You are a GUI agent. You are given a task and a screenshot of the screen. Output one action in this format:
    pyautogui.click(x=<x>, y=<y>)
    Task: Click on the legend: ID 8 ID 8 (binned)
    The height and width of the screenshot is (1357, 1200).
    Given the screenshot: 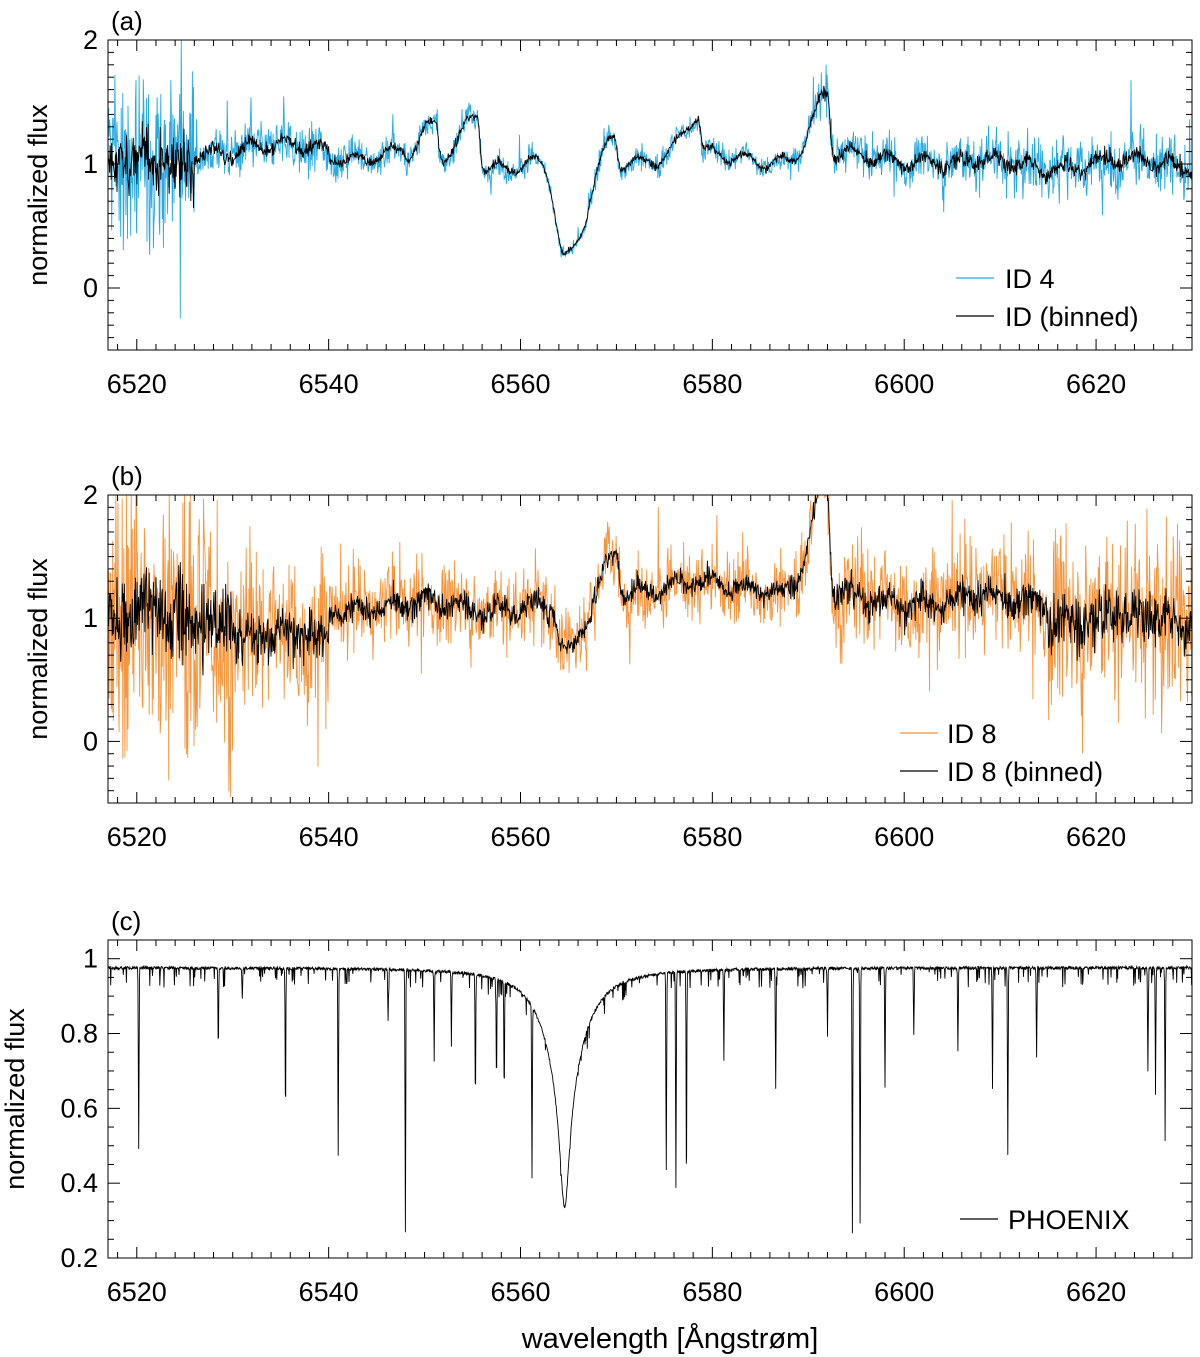 What is the action you would take?
    pyautogui.click(x=1001, y=753)
    